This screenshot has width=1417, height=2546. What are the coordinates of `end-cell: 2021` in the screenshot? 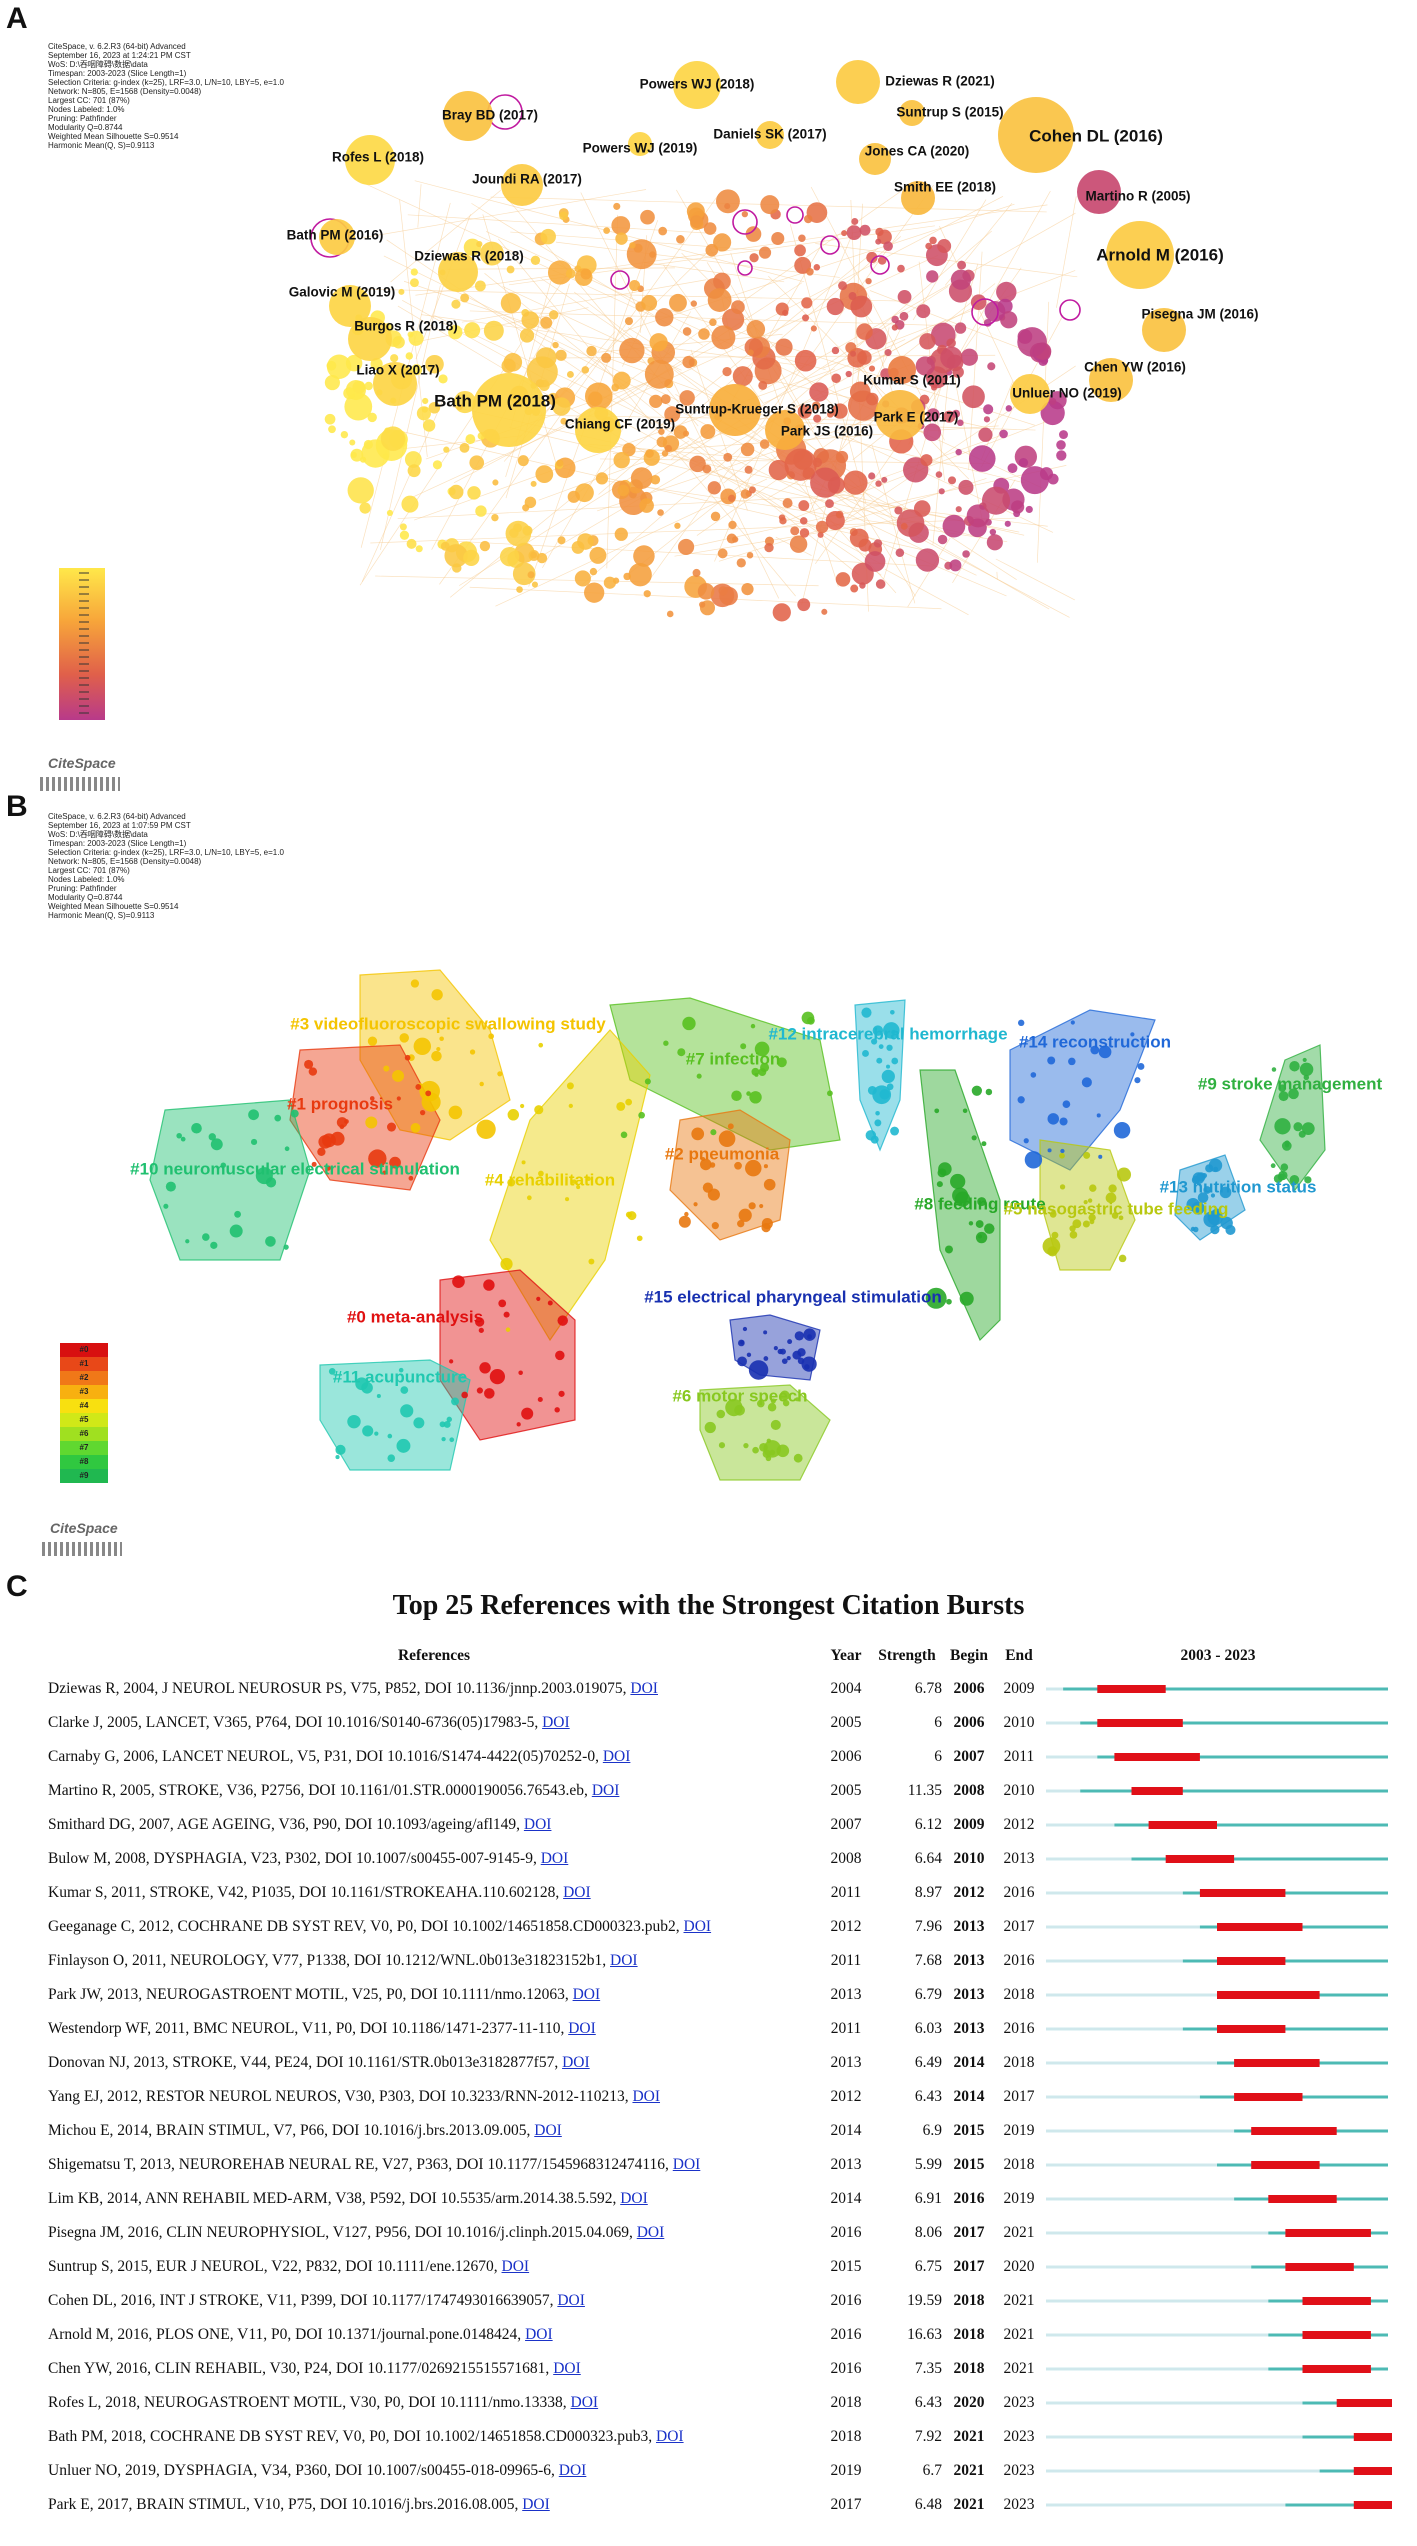 It's located at (1019, 2300).